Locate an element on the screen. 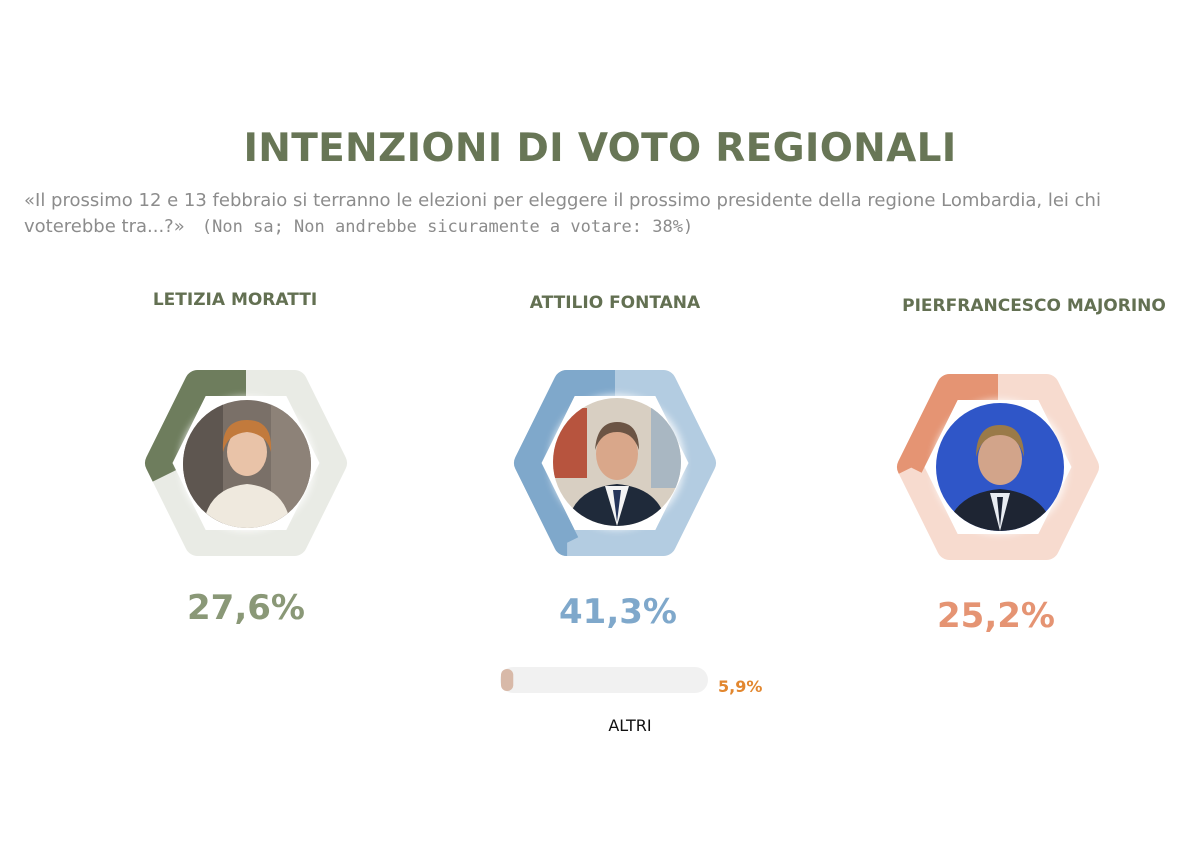  page-title: INTENZIONI DI VOTO REGIONALI is located at coordinates (600, 148).